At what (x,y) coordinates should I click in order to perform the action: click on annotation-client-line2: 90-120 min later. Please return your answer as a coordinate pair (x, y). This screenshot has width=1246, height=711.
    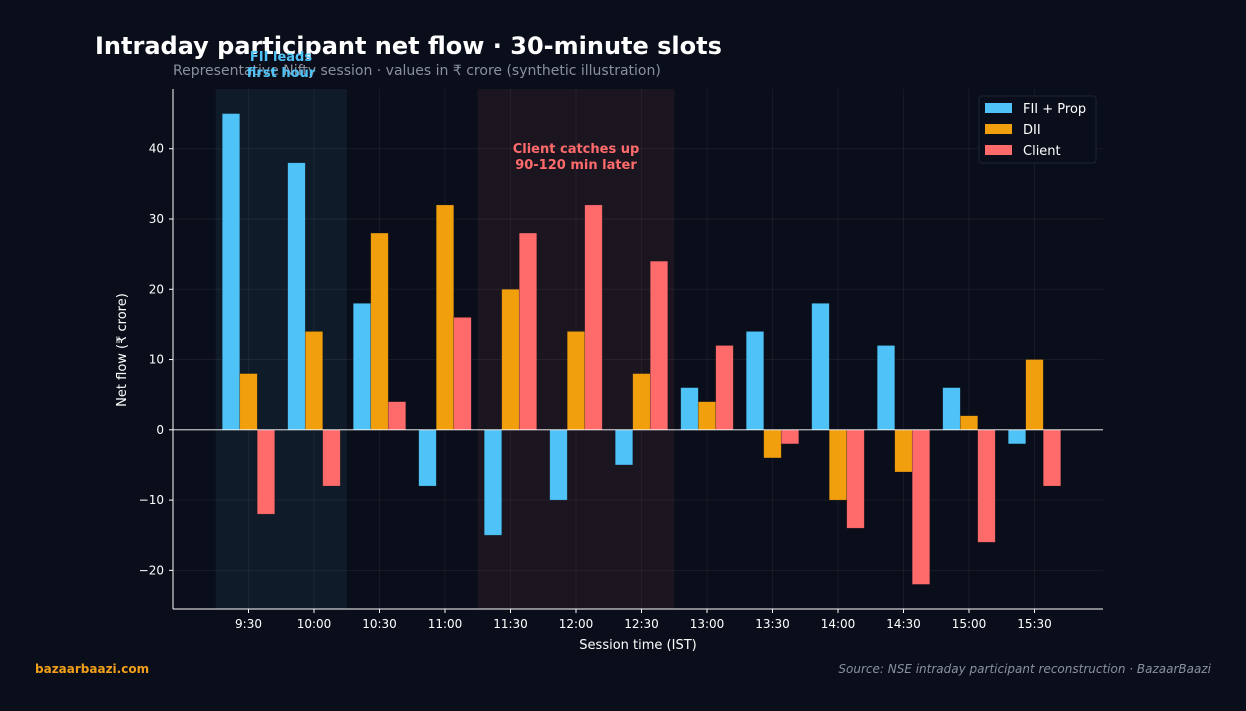
    Looking at the image, I should click on (576, 165).